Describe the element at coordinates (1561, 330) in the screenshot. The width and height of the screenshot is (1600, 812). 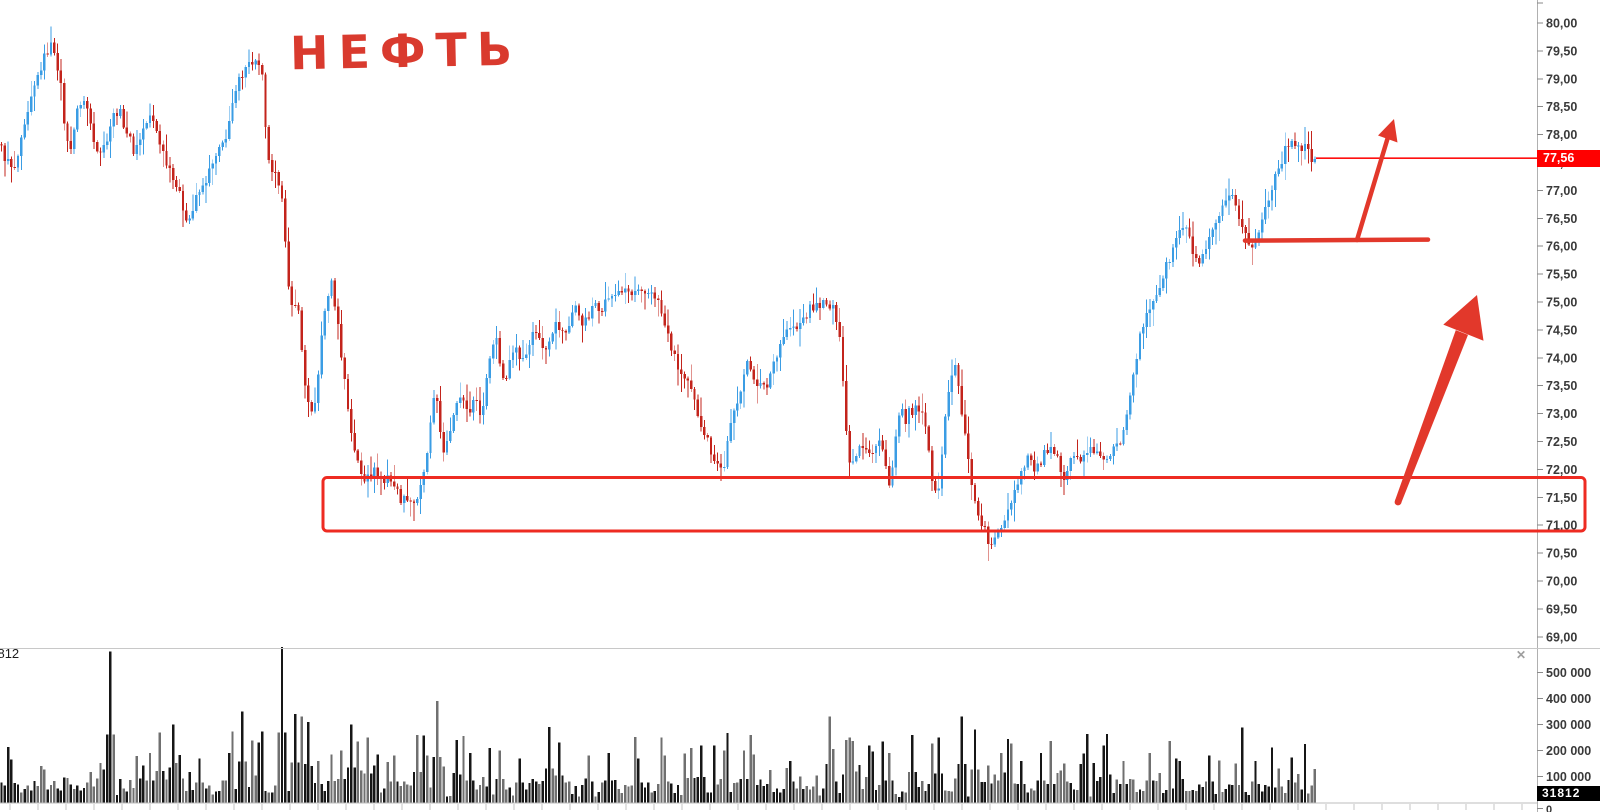
I see `axis-label: 74,50` at that location.